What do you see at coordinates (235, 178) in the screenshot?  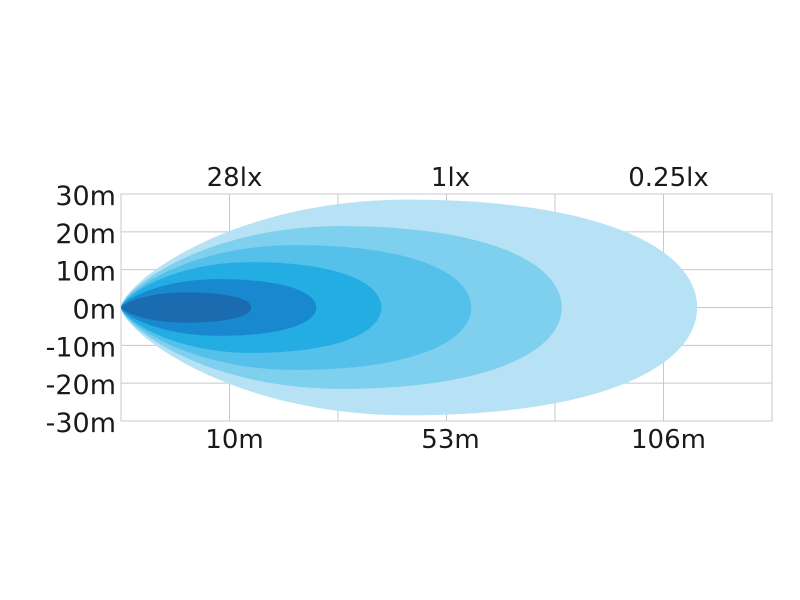 I see `top-label: 28lx` at bounding box center [235, 178].